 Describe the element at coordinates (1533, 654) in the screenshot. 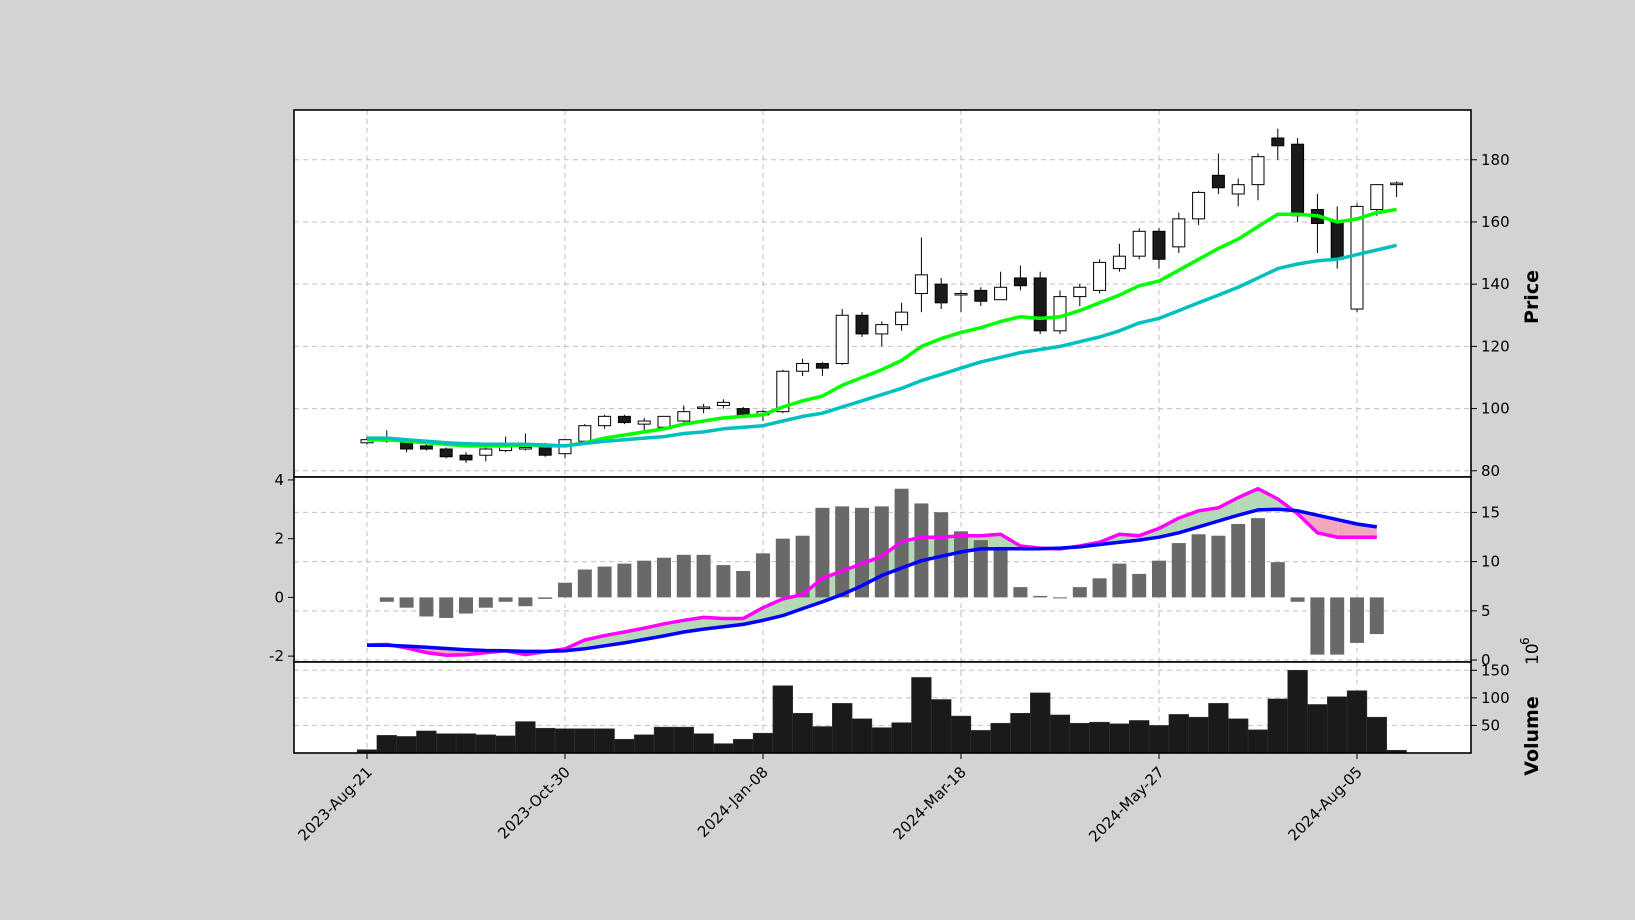

I see `volume-scale-base: 10` at that location.